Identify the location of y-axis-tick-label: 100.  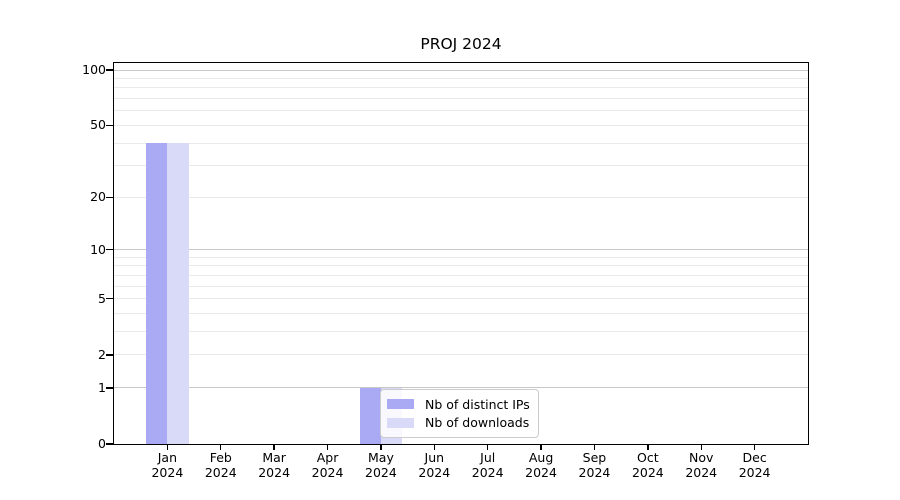
(94, 69).